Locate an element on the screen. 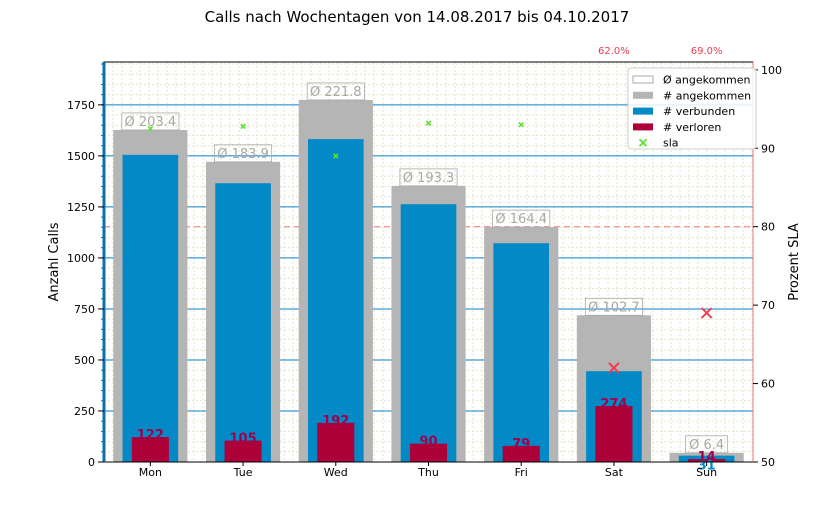 The image size is (835, 519). legend-label: # angekommen is located at coordinates (707, 95).